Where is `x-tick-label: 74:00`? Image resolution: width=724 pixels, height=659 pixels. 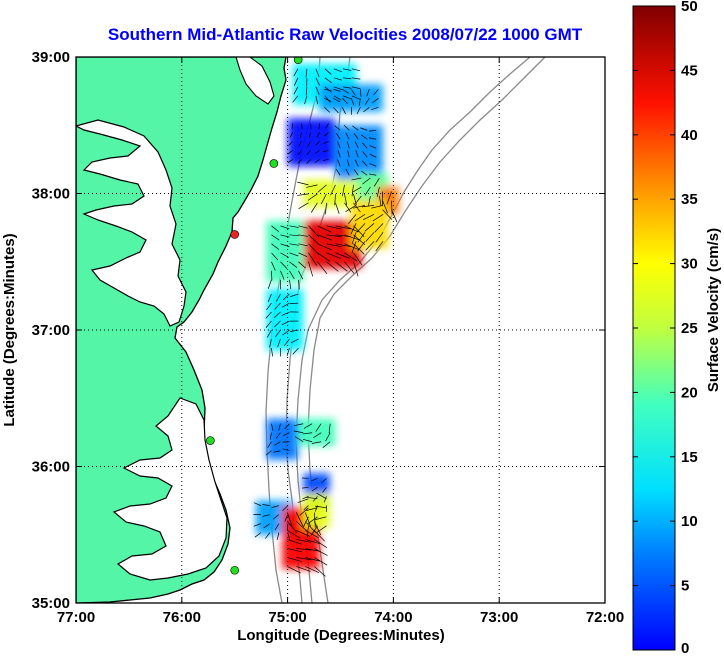 x-tick-label: 74:00 is located at coordinates (393, 617).